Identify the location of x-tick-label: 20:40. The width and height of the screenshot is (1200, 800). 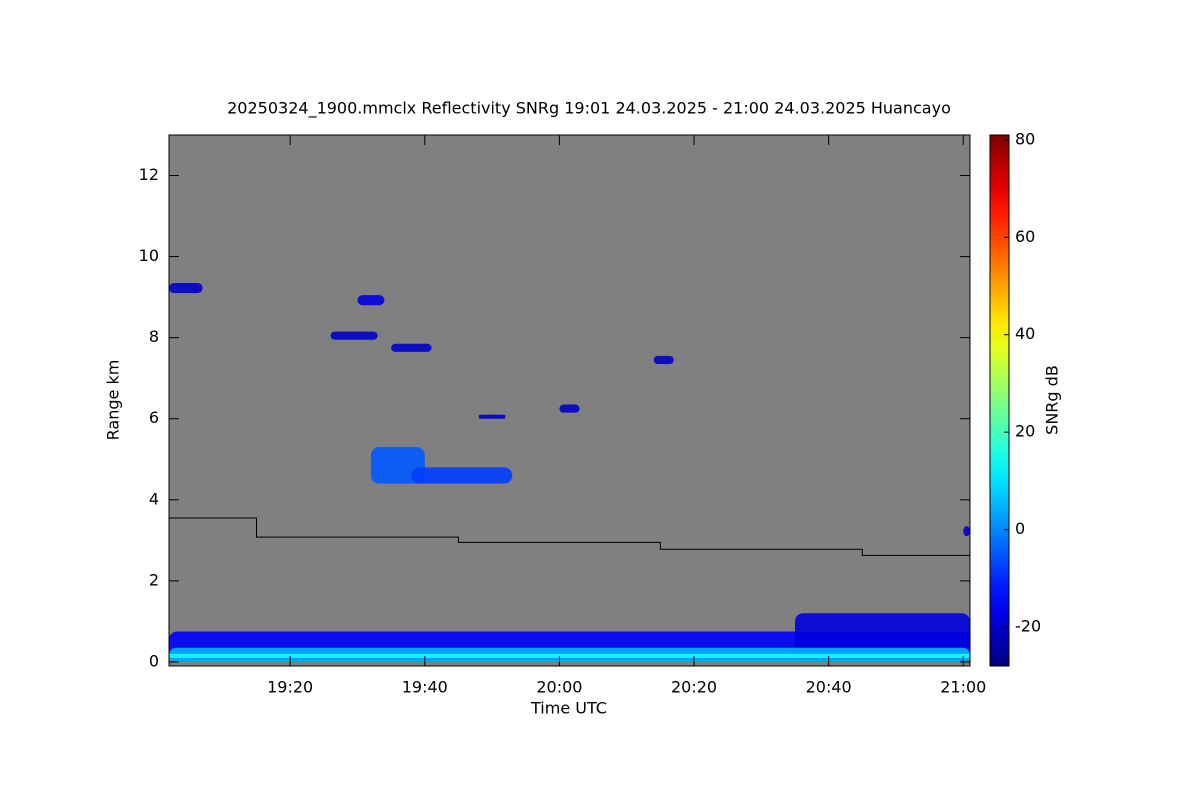
(829, 687).